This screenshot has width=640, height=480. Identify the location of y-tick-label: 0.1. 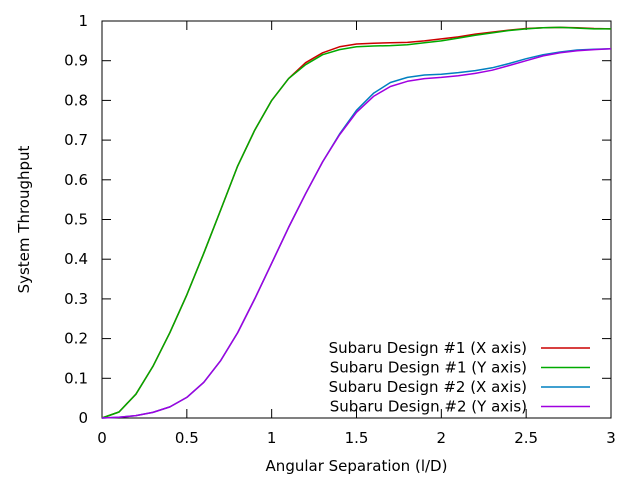
(76, 378).